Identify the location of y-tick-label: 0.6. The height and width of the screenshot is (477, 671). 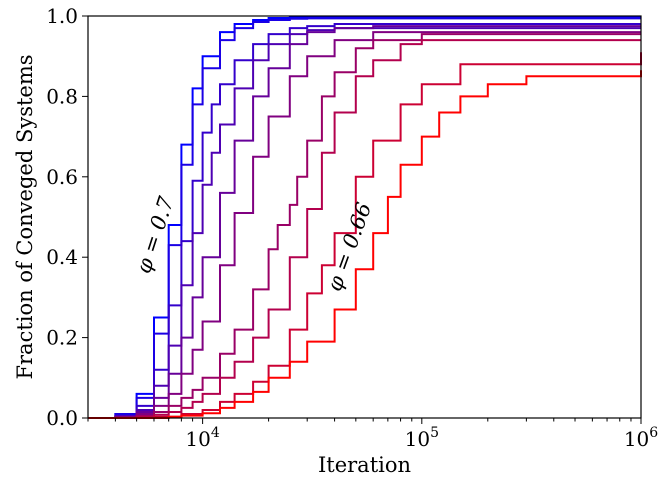
(62, 177).